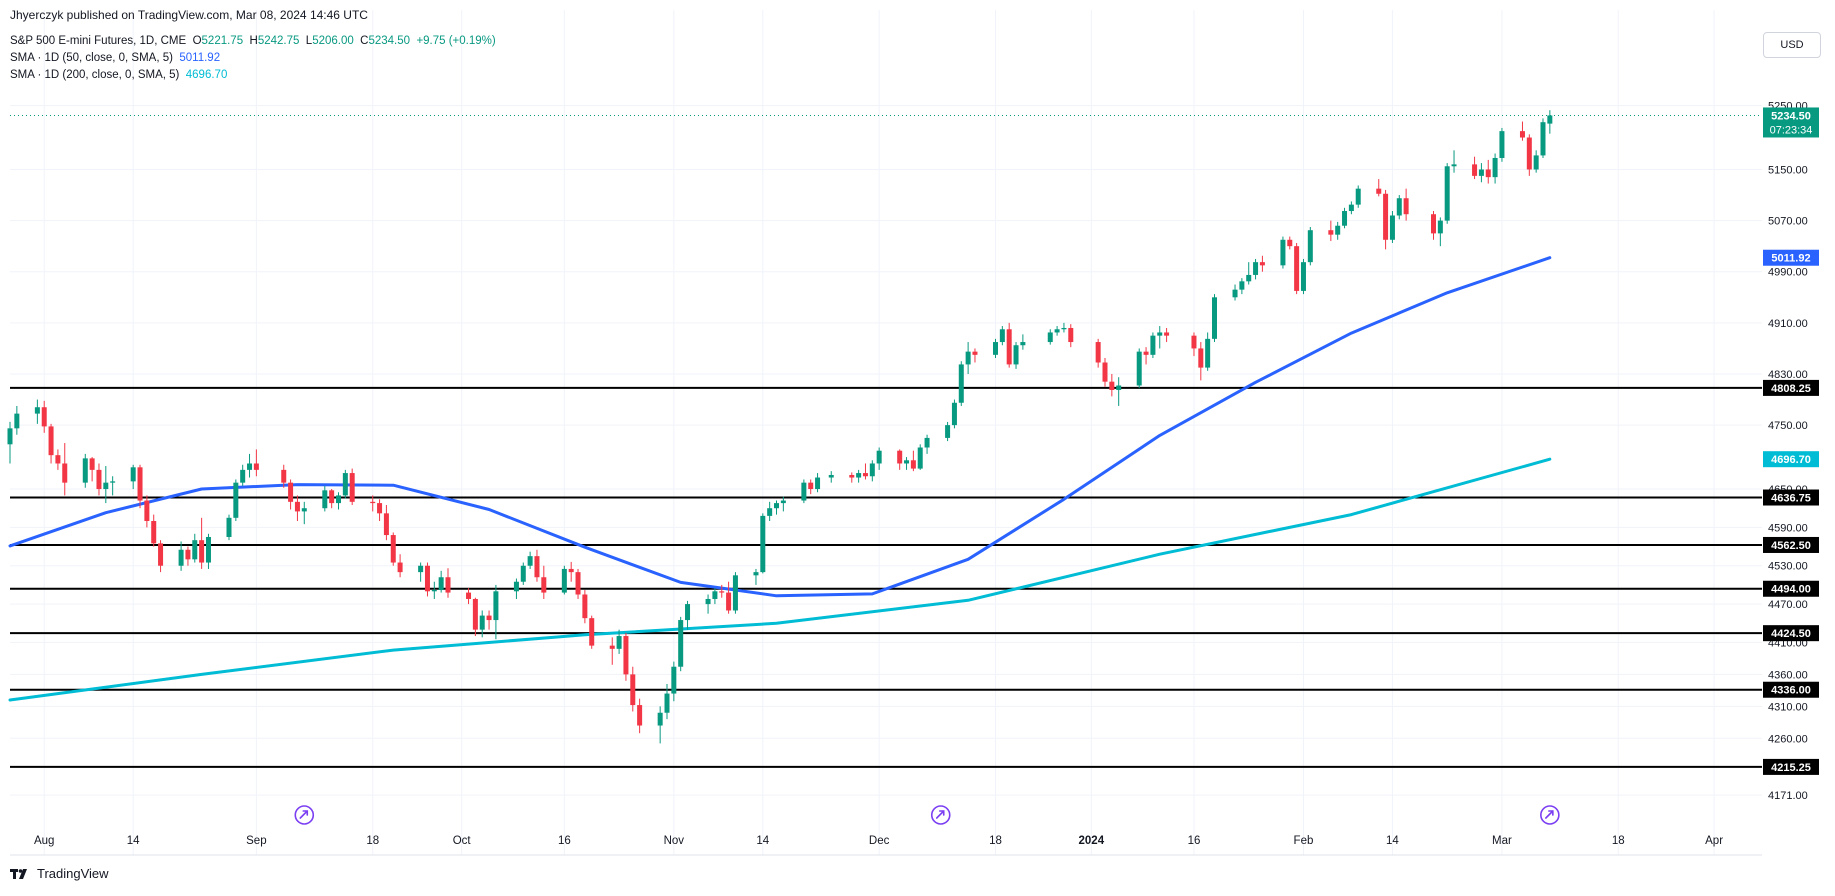  What do you see at coordinates (1092, 841) in the screenshot?
I see `x-tick-label: 2024` at bounding box center [1092, 841].